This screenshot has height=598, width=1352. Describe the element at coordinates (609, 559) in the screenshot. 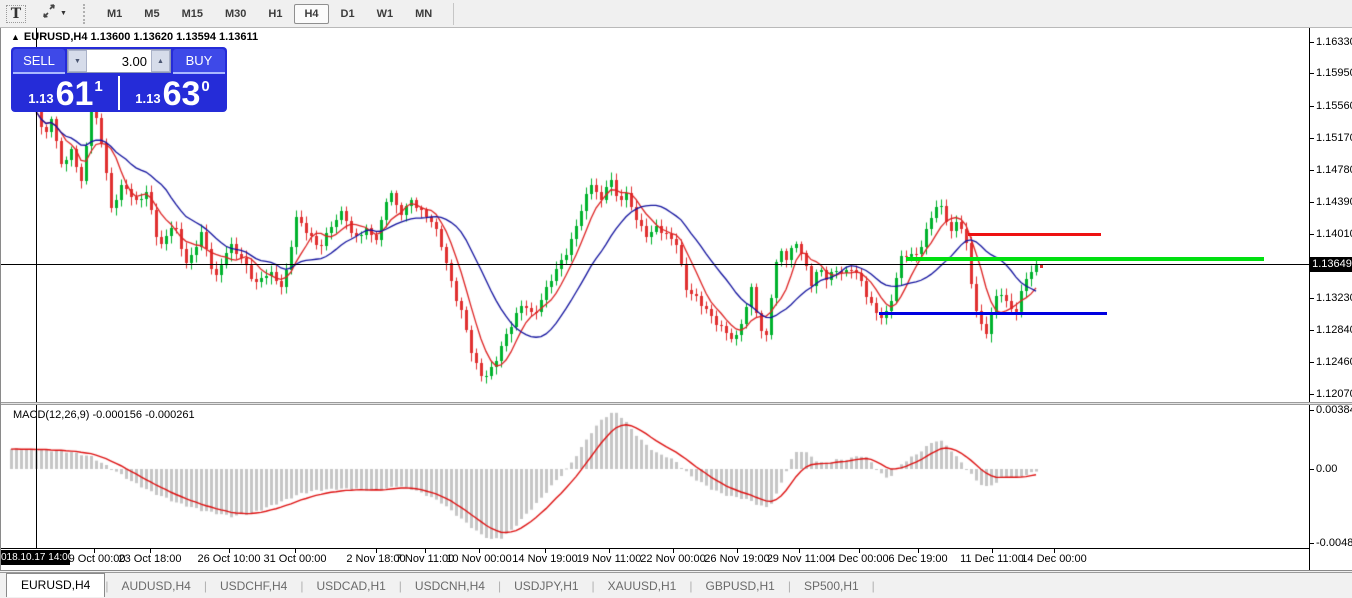

I see `time-axis-label: 19 Nov 11:00` at that location.